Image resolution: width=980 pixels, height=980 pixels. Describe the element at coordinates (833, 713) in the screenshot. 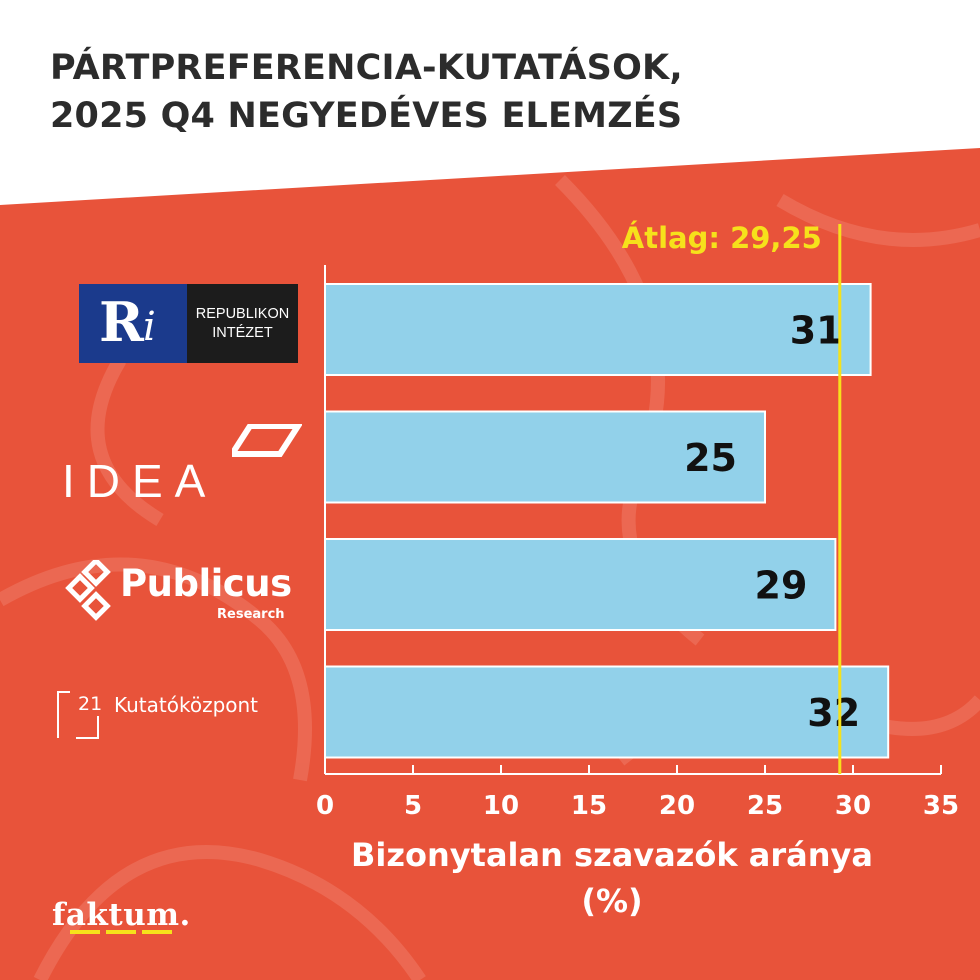

I see `bar-value-label-4: 32` at that location.